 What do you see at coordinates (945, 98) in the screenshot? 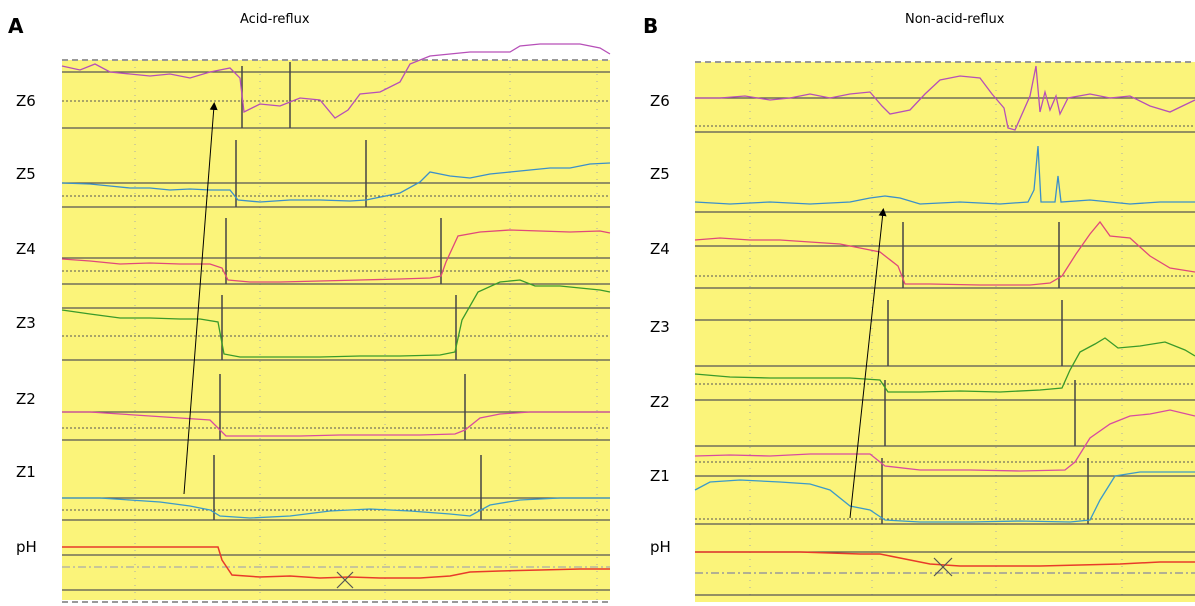
I see `trace-b-z6` at bounding box center [945, 98].